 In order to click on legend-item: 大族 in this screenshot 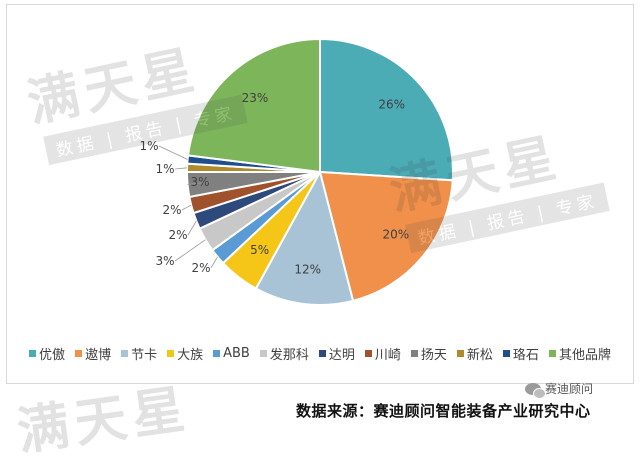, I will do `click(185, 353)`.